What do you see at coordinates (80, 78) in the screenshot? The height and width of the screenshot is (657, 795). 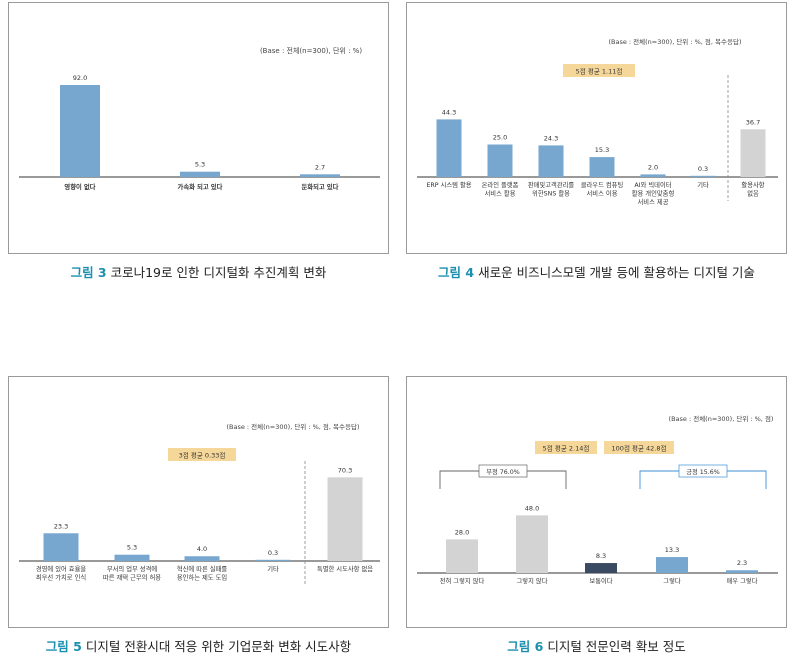 I see `chart-3-value-label-0: 92.0` at bounding box center [80, 78].